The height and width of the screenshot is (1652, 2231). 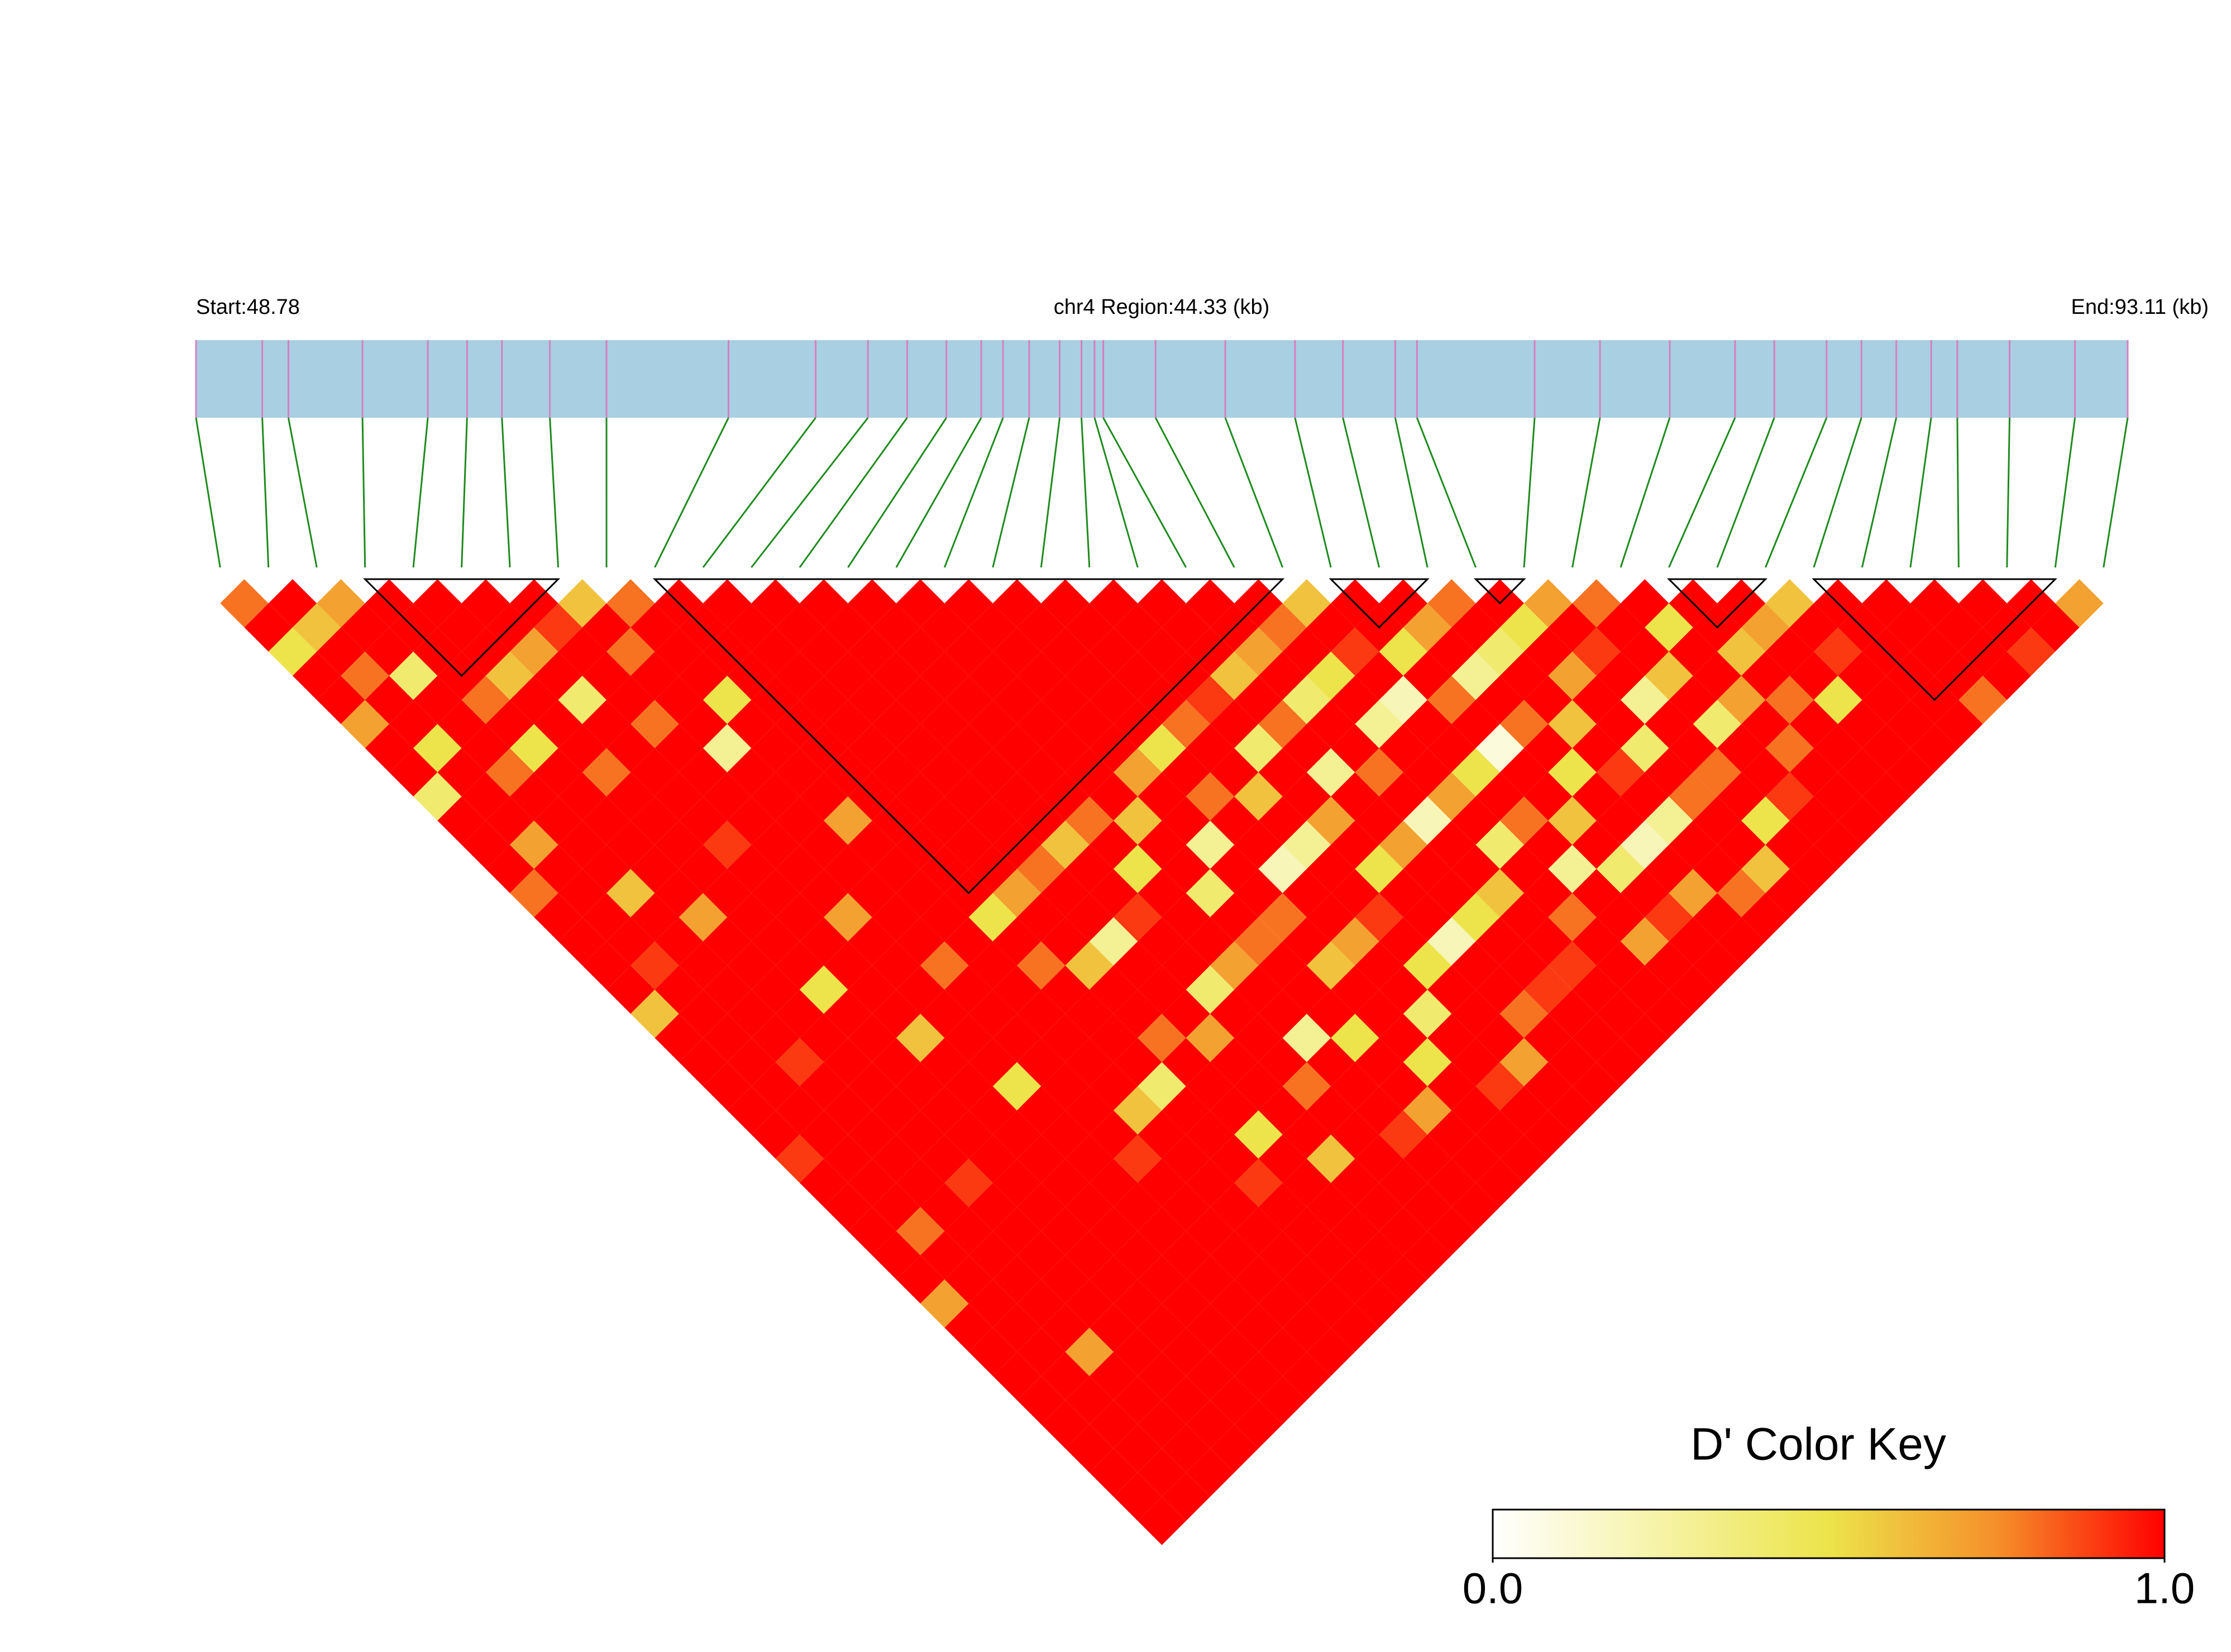 I want to click on key-tick-label: 1.0, so click(x=2164, y=1588).